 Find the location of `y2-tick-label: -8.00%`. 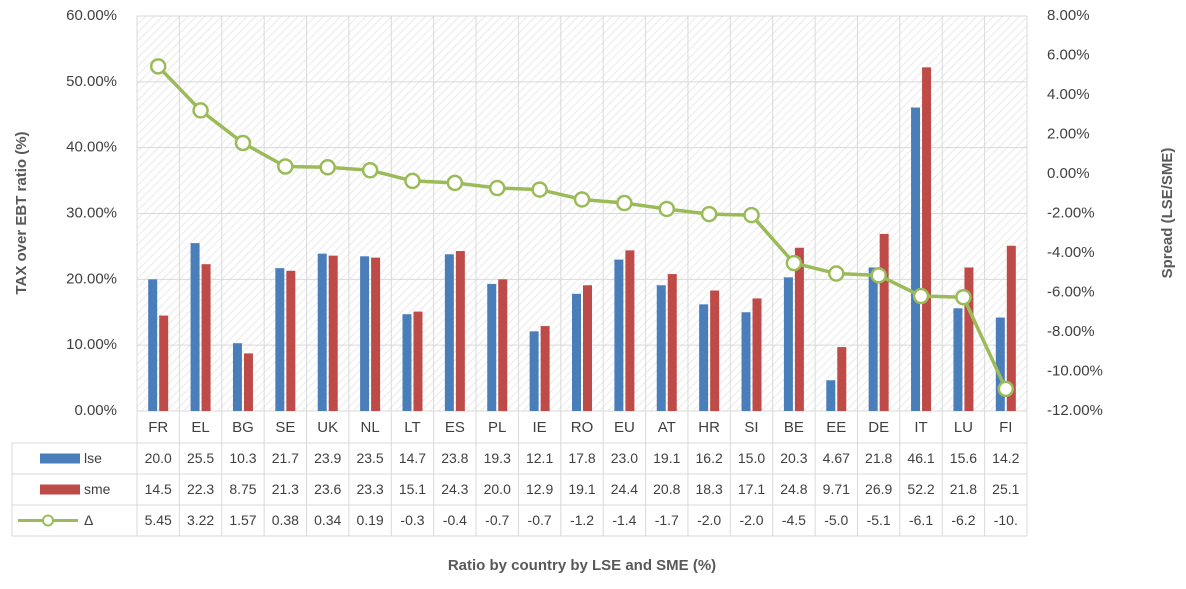

y2-tick-label: -8.00% is located at coordinates (1071, 331).